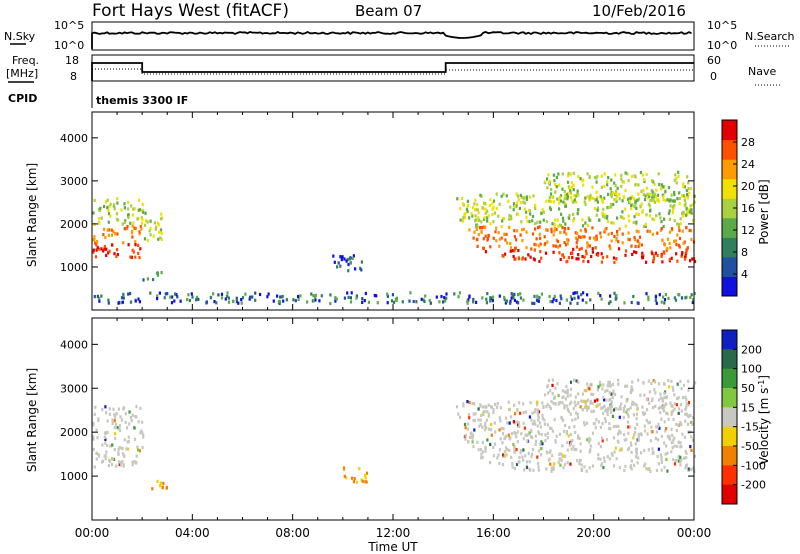 Image resolution: width=800 pixels, height=554 pixels. I want to click on power-colorbar-label: Power [dB], so click(764, 211).